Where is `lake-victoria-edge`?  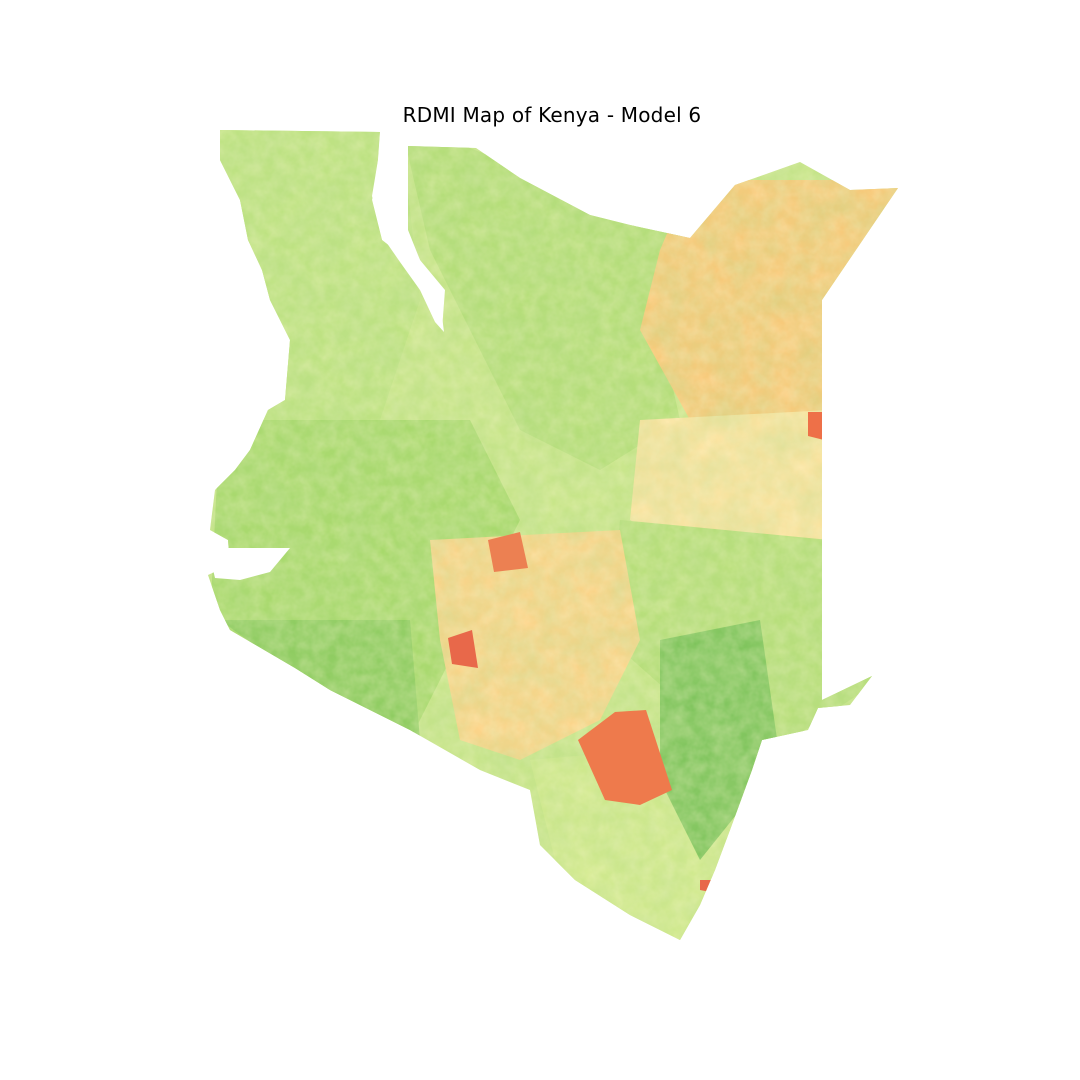 lake-victoria-edge is located at coordinates (249, 564).